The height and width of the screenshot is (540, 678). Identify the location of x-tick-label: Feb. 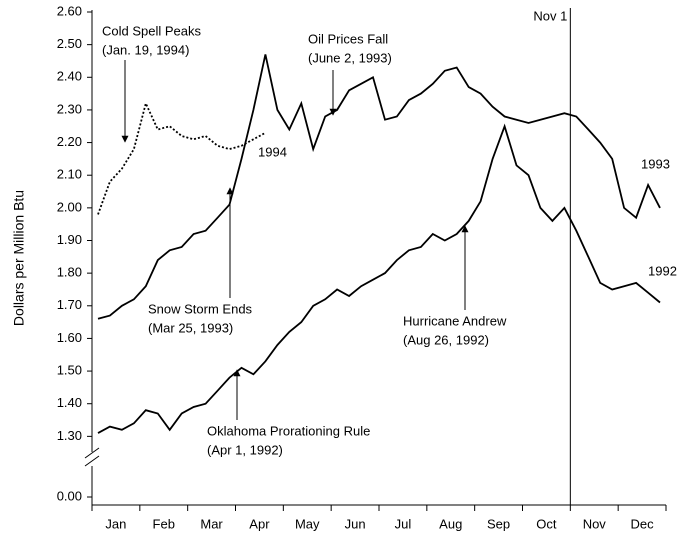
(164, 523).